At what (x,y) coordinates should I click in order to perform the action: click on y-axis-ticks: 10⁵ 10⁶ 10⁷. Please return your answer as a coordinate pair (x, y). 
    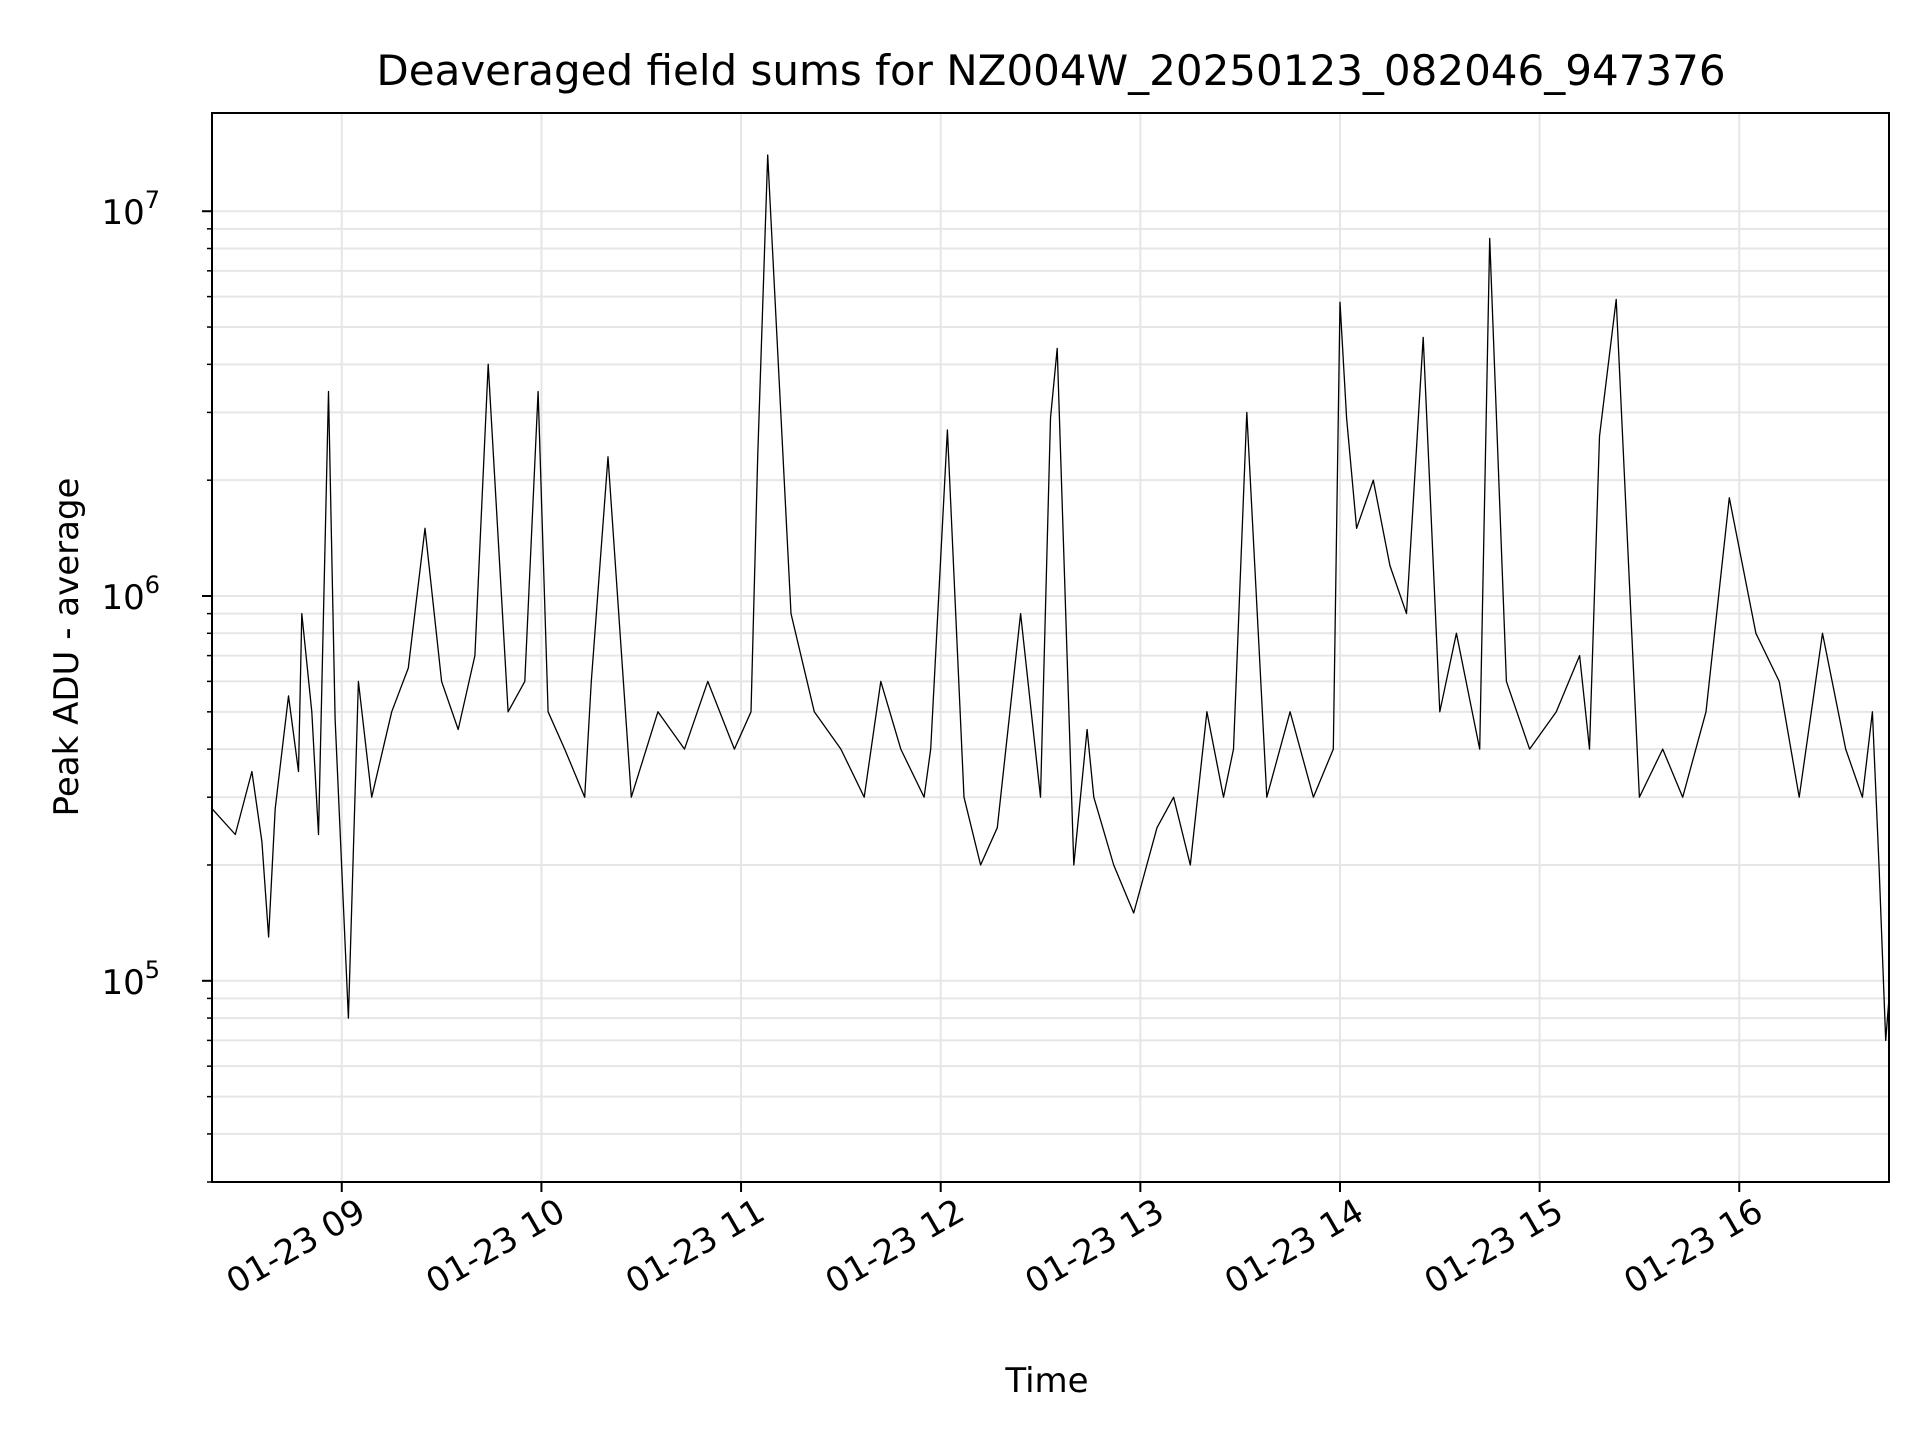
    Looking at the image, I should click on (156, 684).